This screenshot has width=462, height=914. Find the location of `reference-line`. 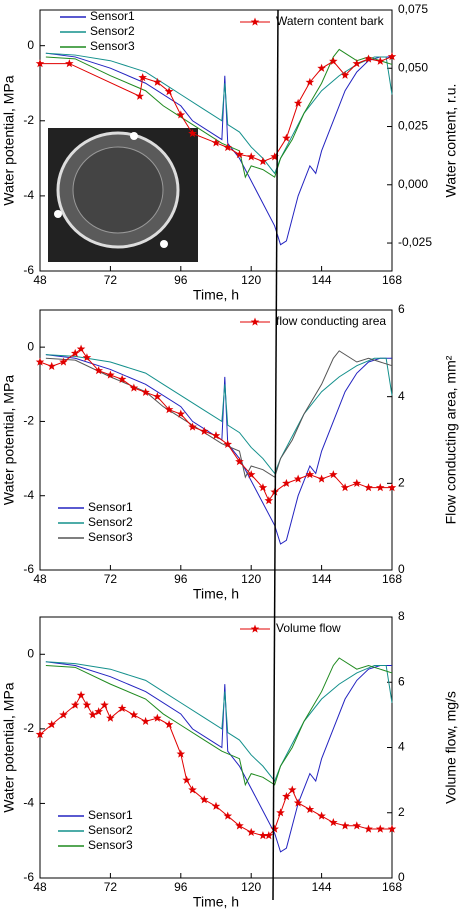

reference-line is located at coordinates (275, 455).